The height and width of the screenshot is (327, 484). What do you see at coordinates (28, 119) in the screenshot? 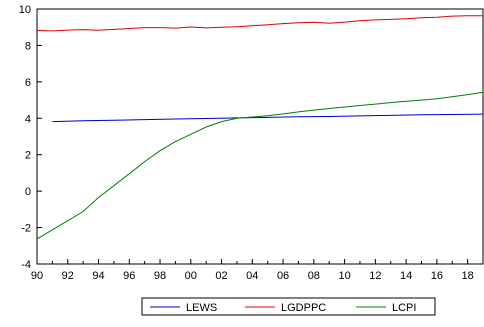
I see `y-tick-label: 4` at bounding box center [28, 119].